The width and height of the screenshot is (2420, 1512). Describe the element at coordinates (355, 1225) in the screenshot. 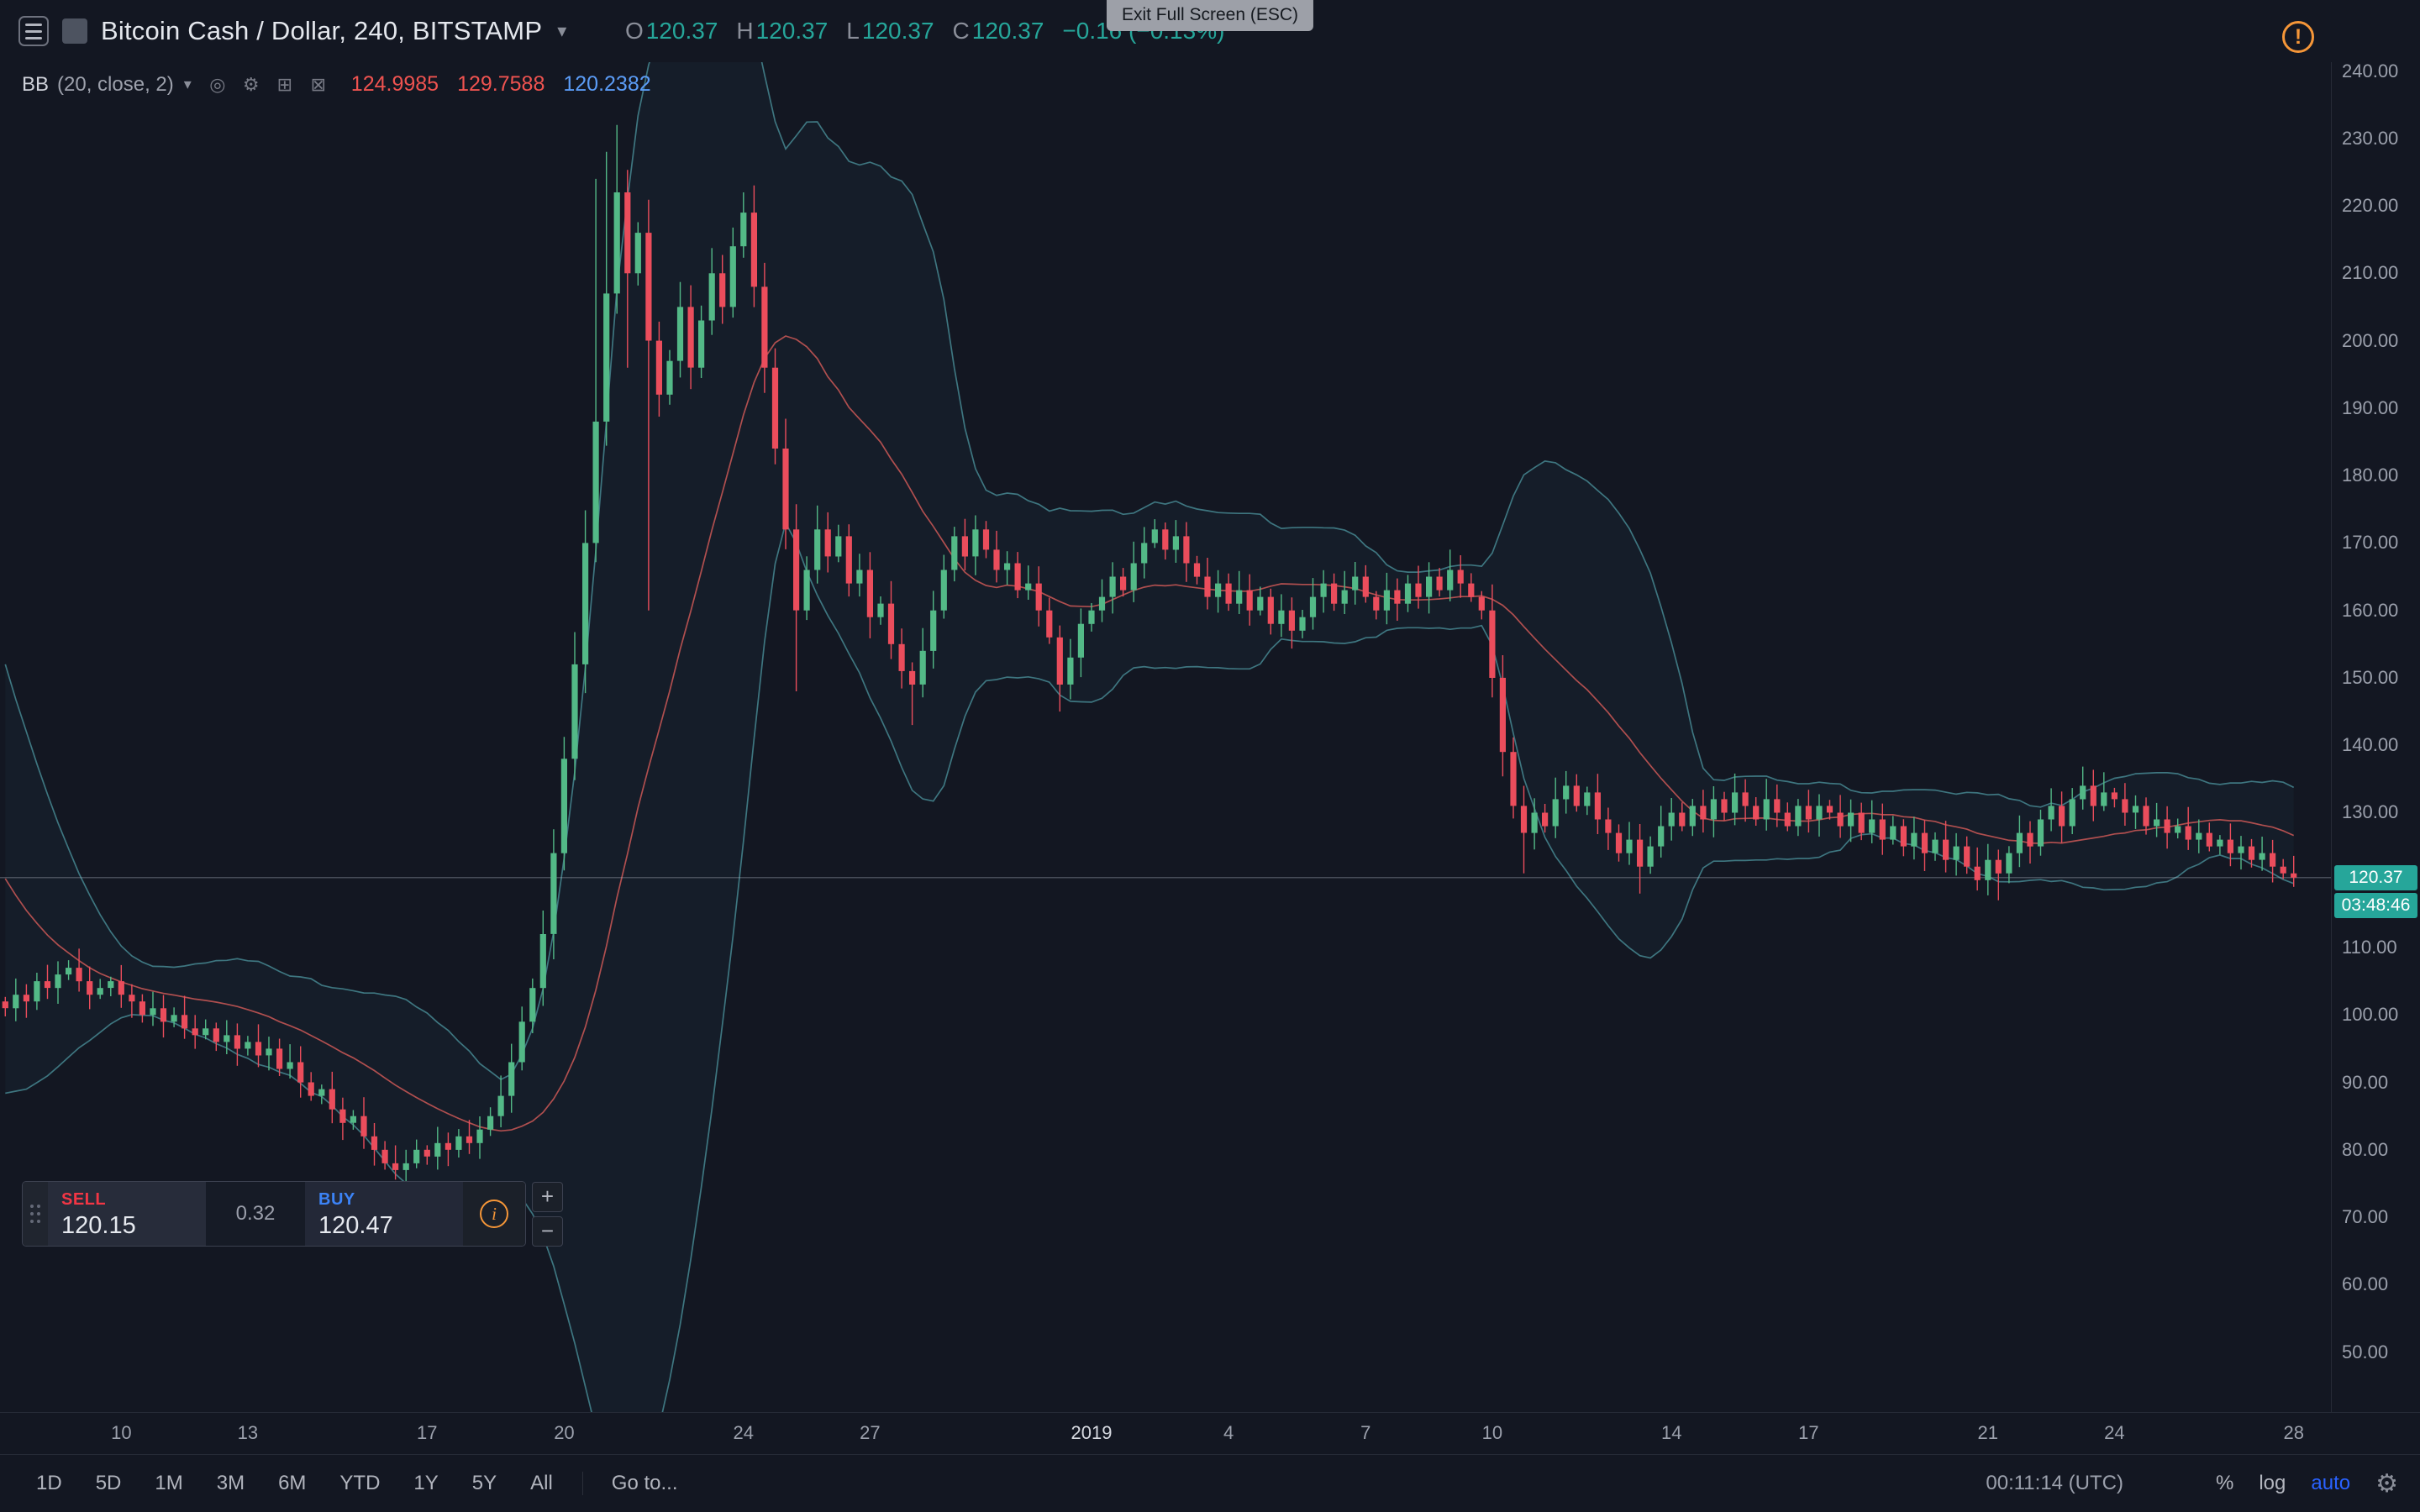

I see `buy-price: 120.47` at that location.